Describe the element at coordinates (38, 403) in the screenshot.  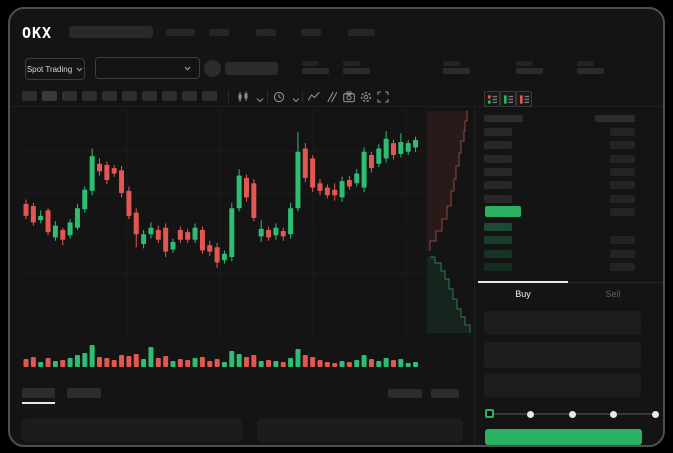
I see `bottom-tab-indicator` at that location.